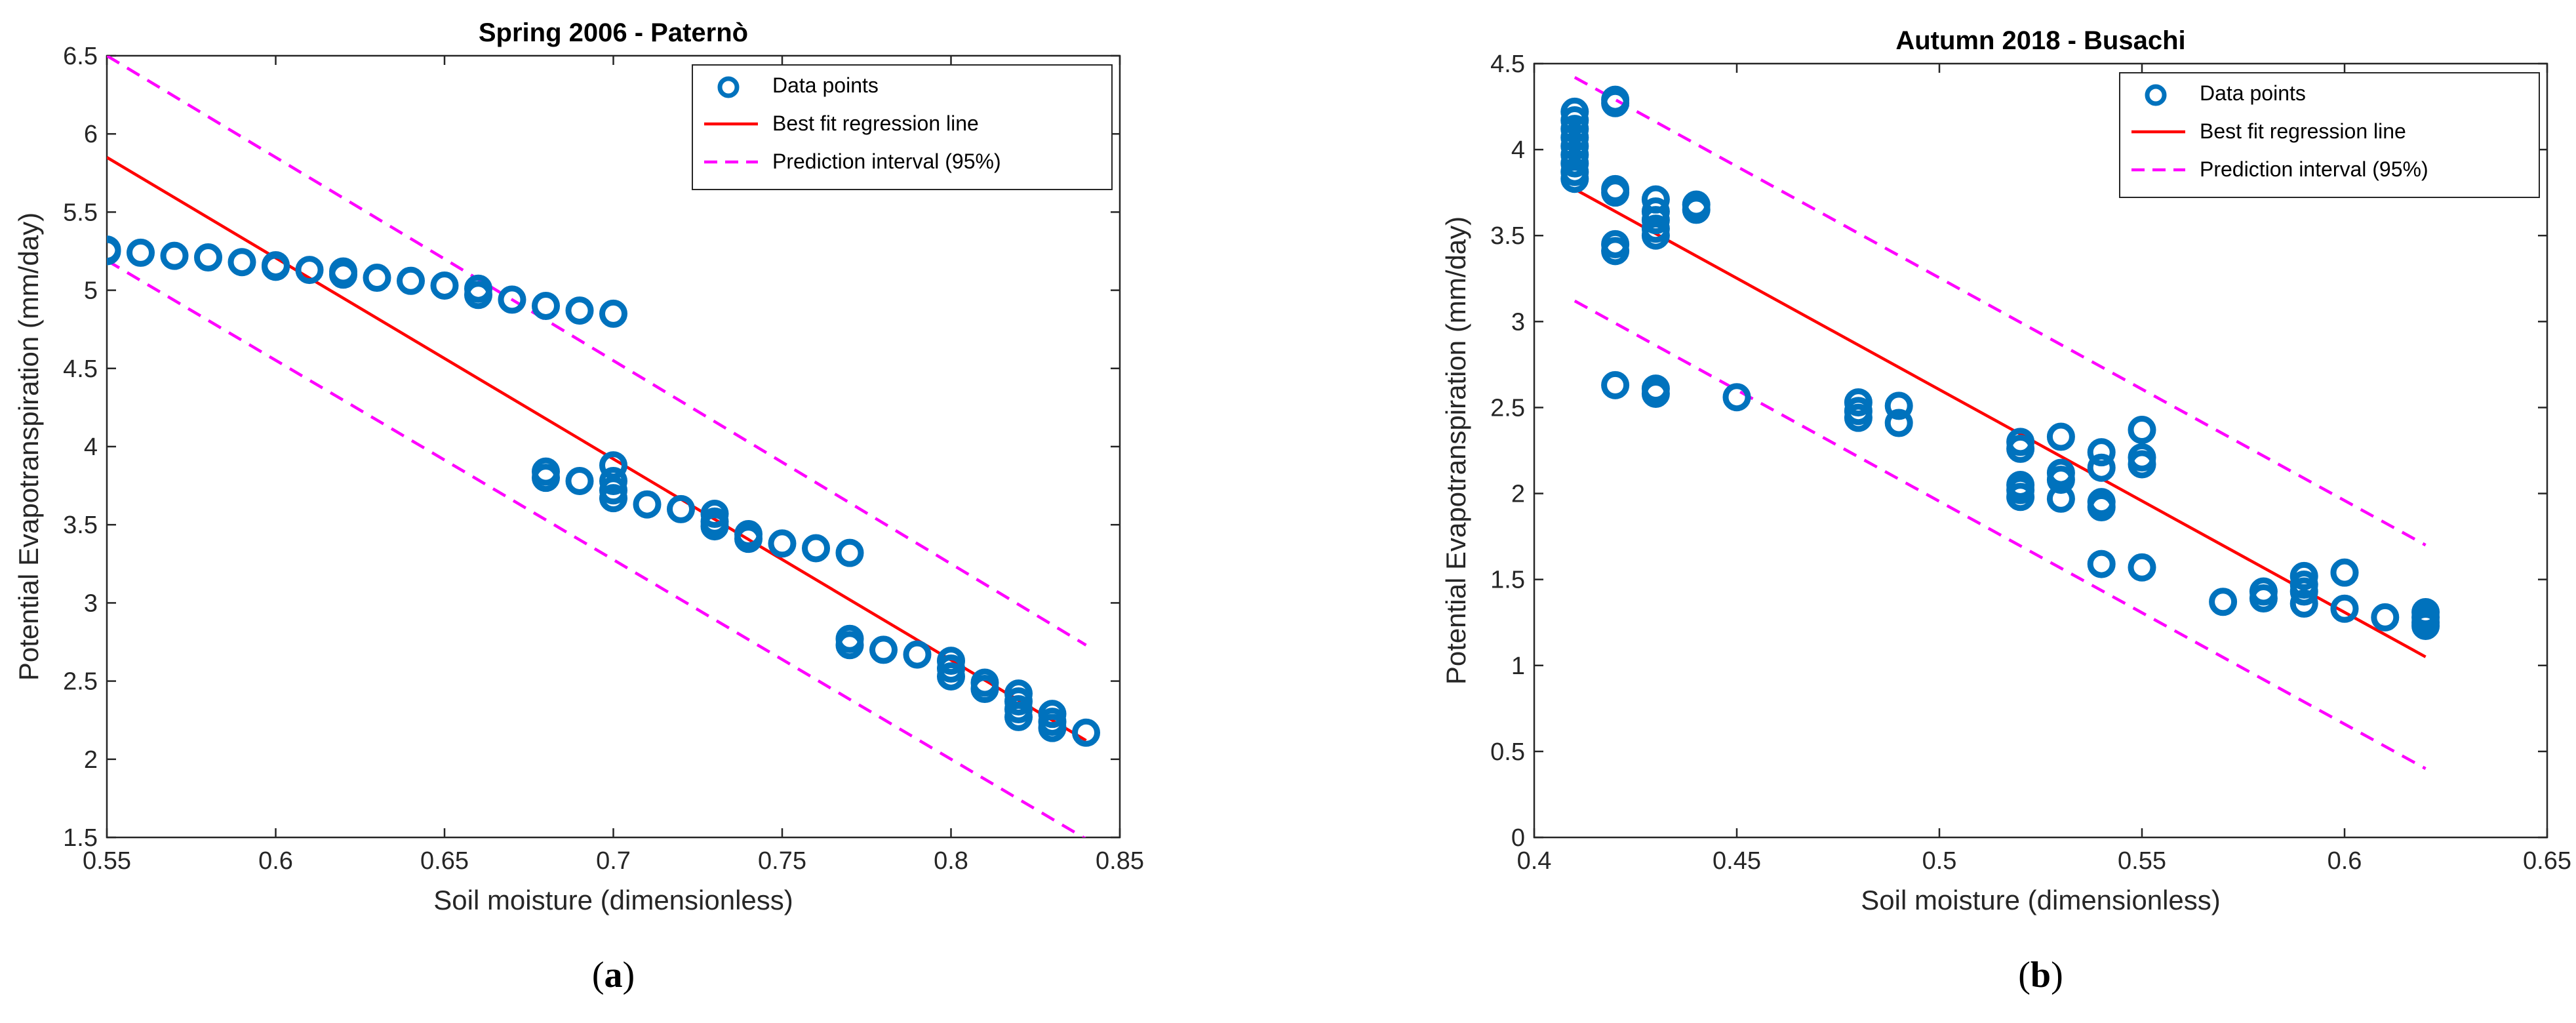  I want to click on legend-box, so click(902, 127).